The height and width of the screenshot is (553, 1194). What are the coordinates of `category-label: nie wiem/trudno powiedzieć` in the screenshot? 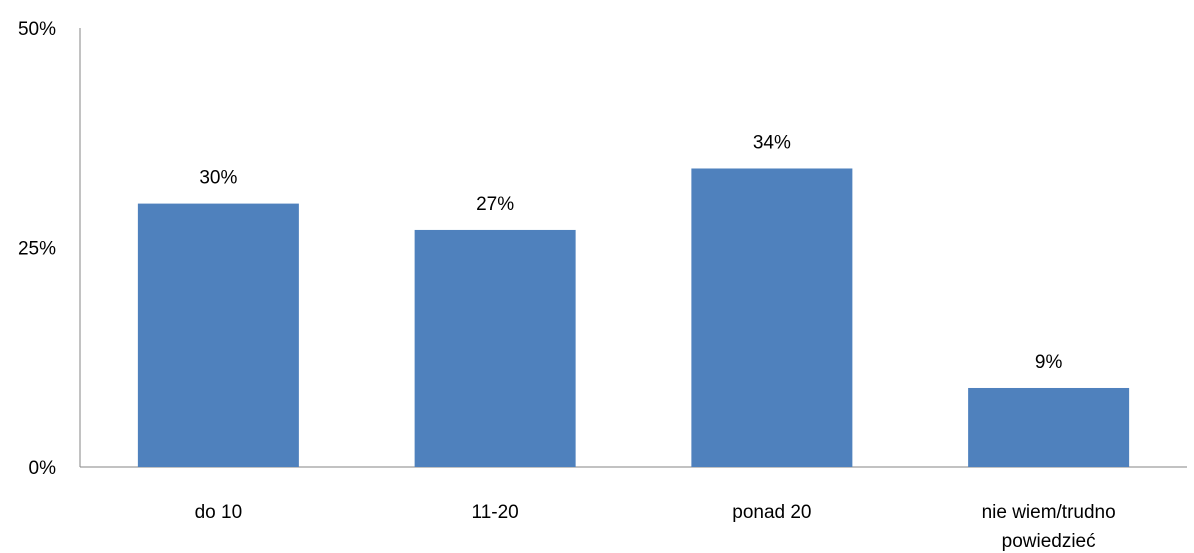 It's located at (1049, 527).